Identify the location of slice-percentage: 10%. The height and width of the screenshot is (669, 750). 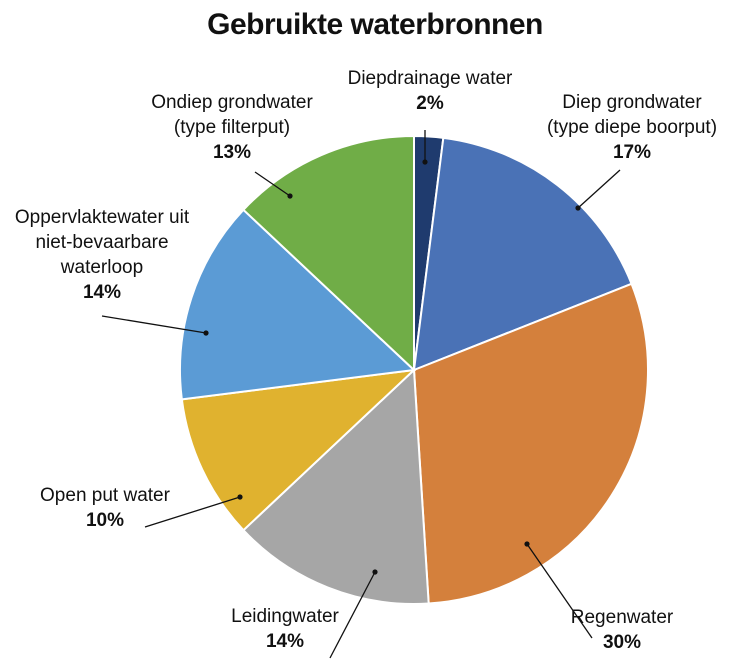
(105, 520).